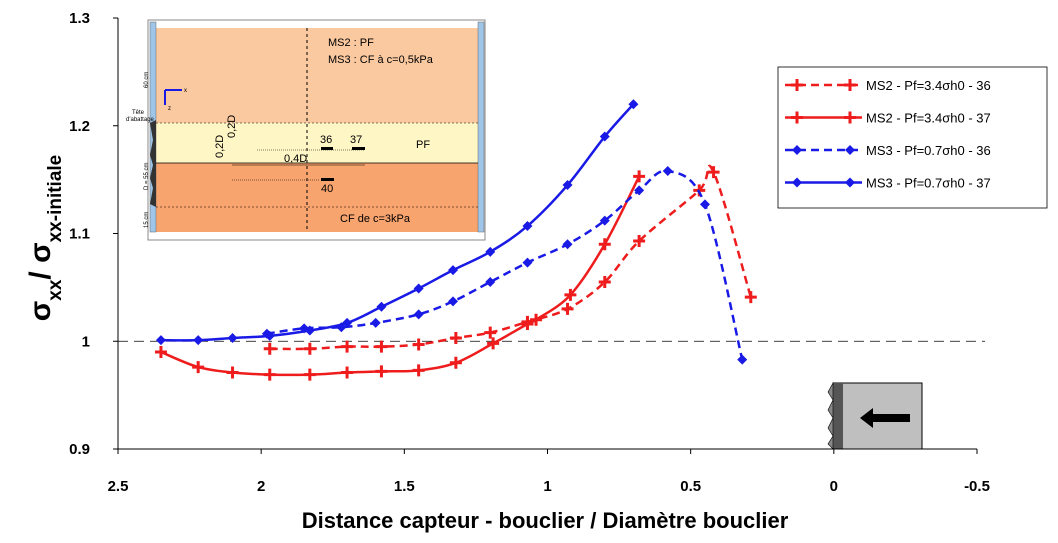 The height and width of the screenshot is (543, 1058). I want to click on sensor-label: 36, so click(326, 140).